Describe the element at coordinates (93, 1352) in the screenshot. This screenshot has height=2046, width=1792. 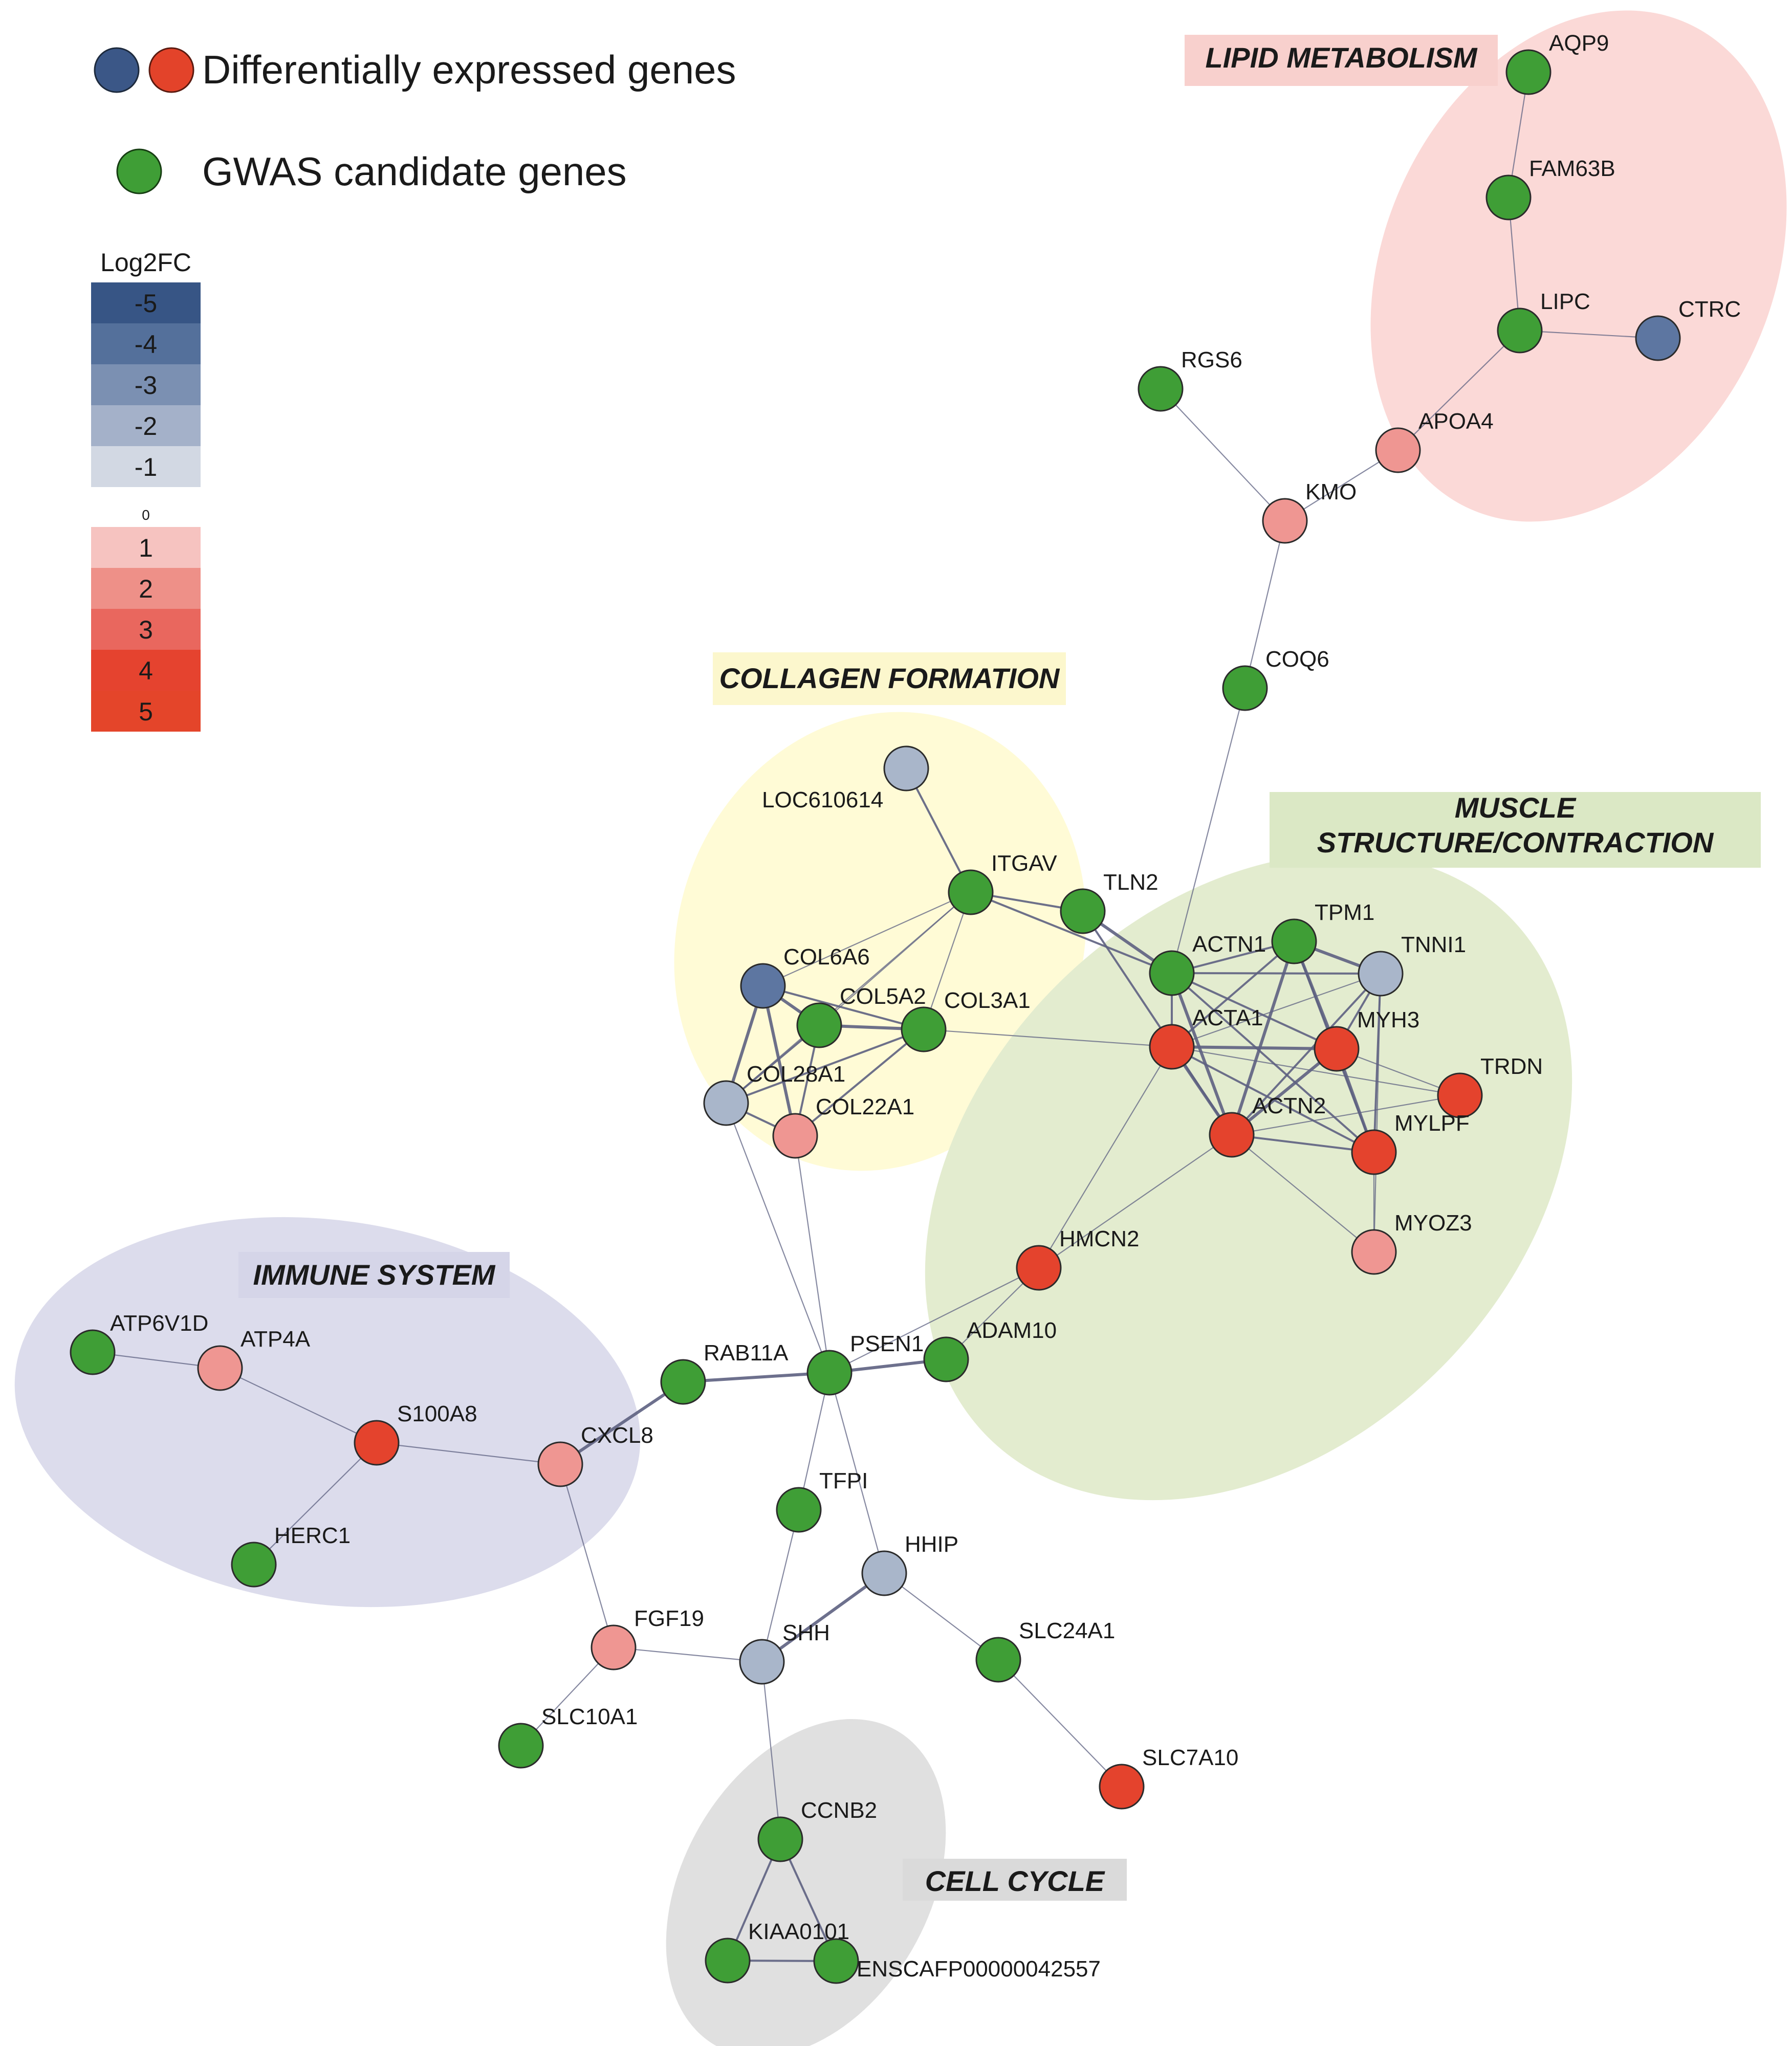
I see `node-atp6v1d` at that location.